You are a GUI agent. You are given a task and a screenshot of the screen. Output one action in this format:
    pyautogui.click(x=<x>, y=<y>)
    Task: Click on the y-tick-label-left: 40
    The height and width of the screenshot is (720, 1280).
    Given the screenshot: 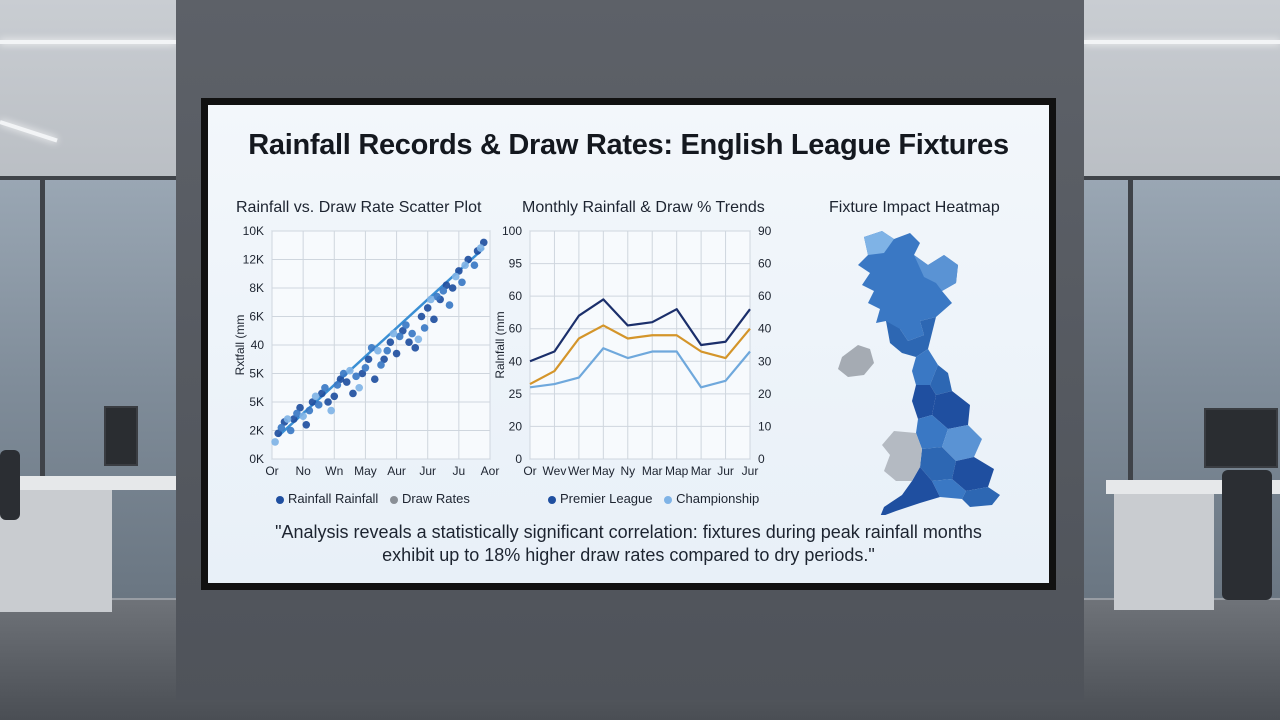 What is the action you would take?
    pyautogui.click(x=516, y=361)
    